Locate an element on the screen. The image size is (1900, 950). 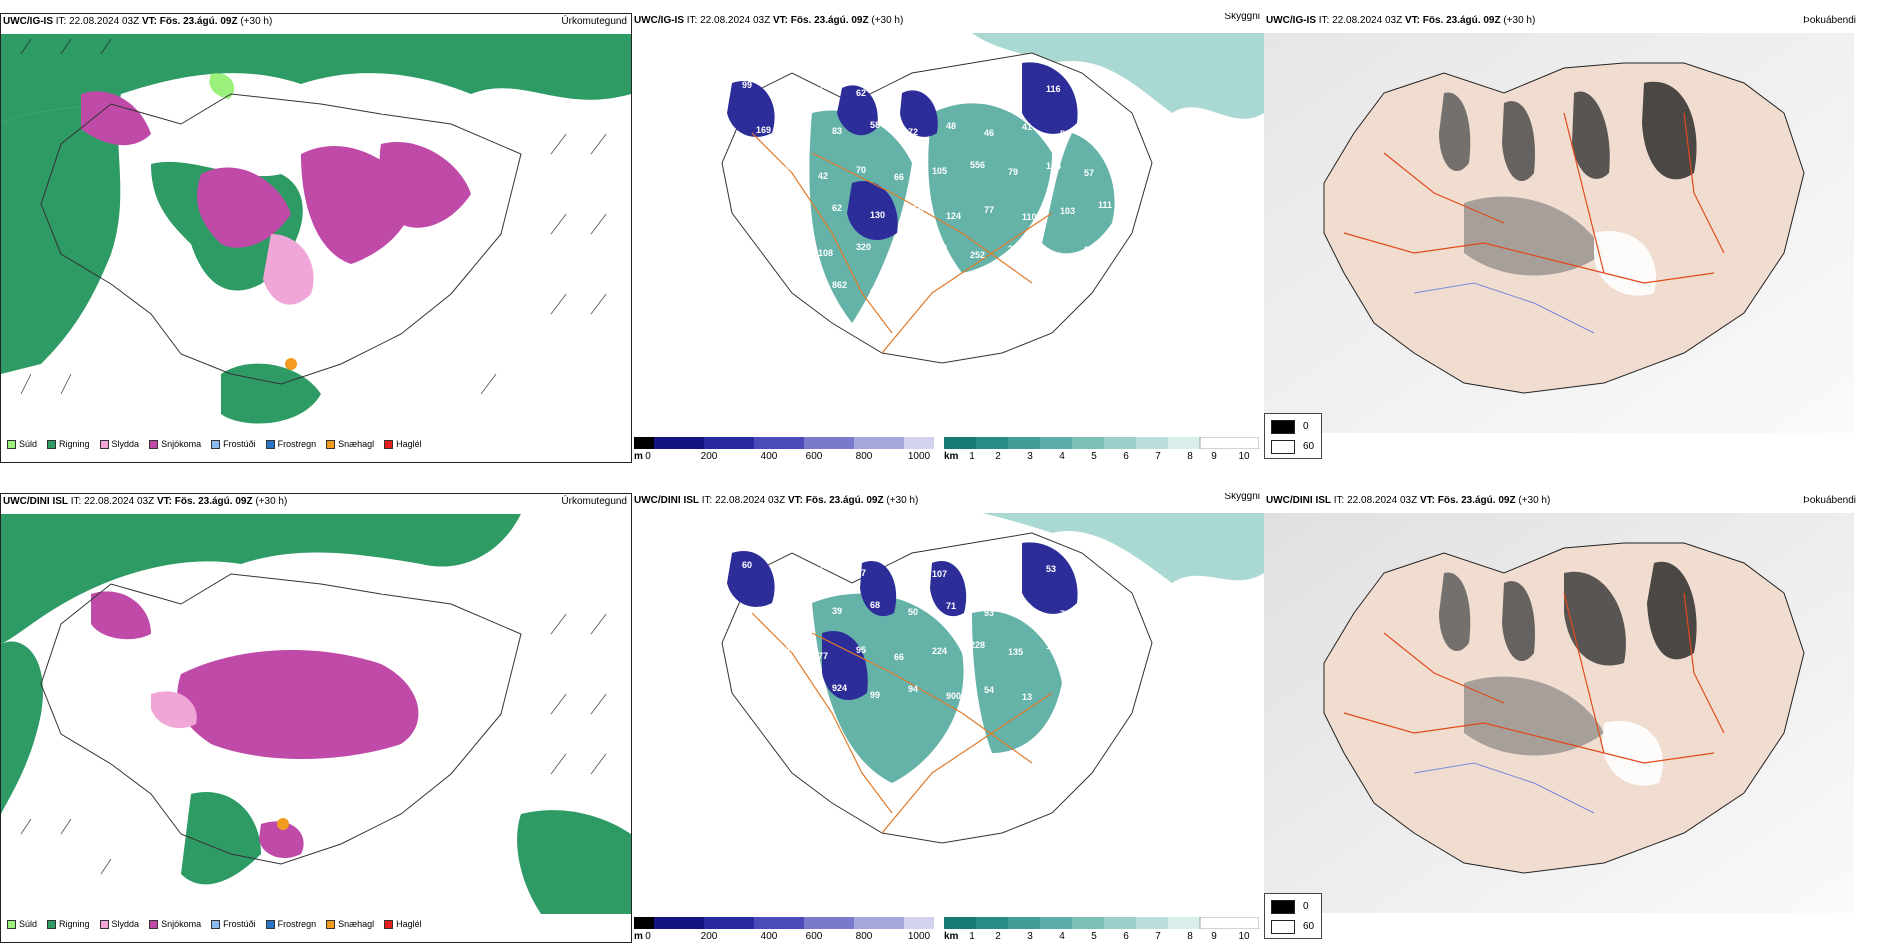
cloud-base-label: 41 is located at coordinates (1027, 607).